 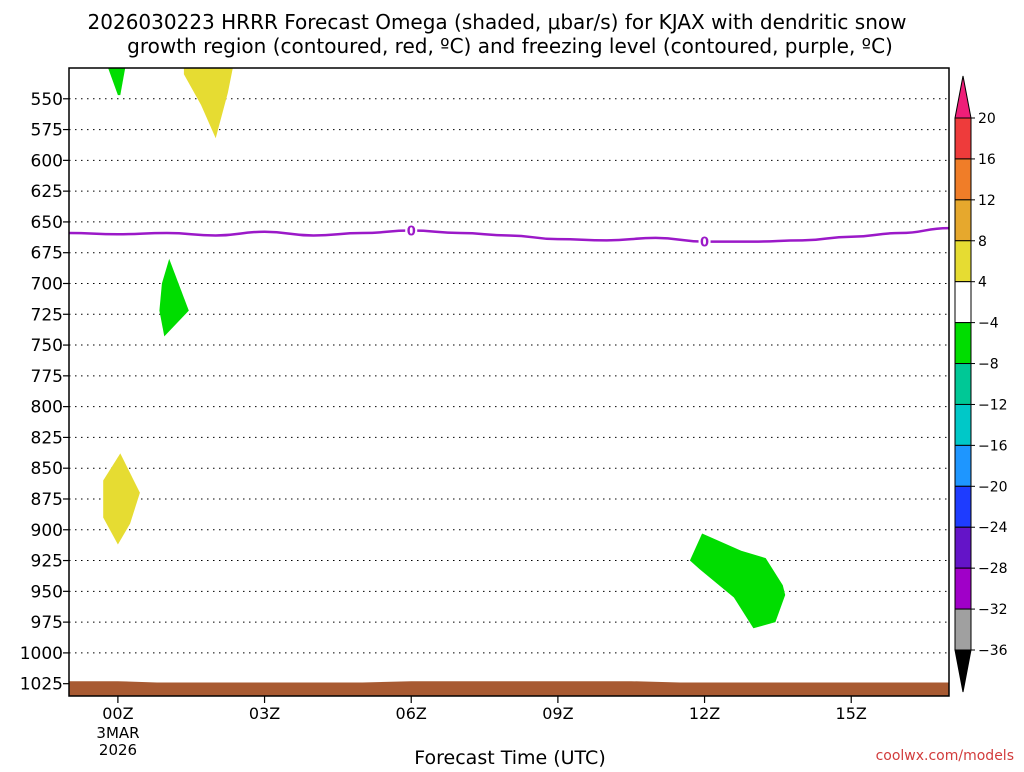 What do you see at coordinates (982, 283) in the screenshot?
I see `colorbar-label: 4` at bounding box center [982, 283].